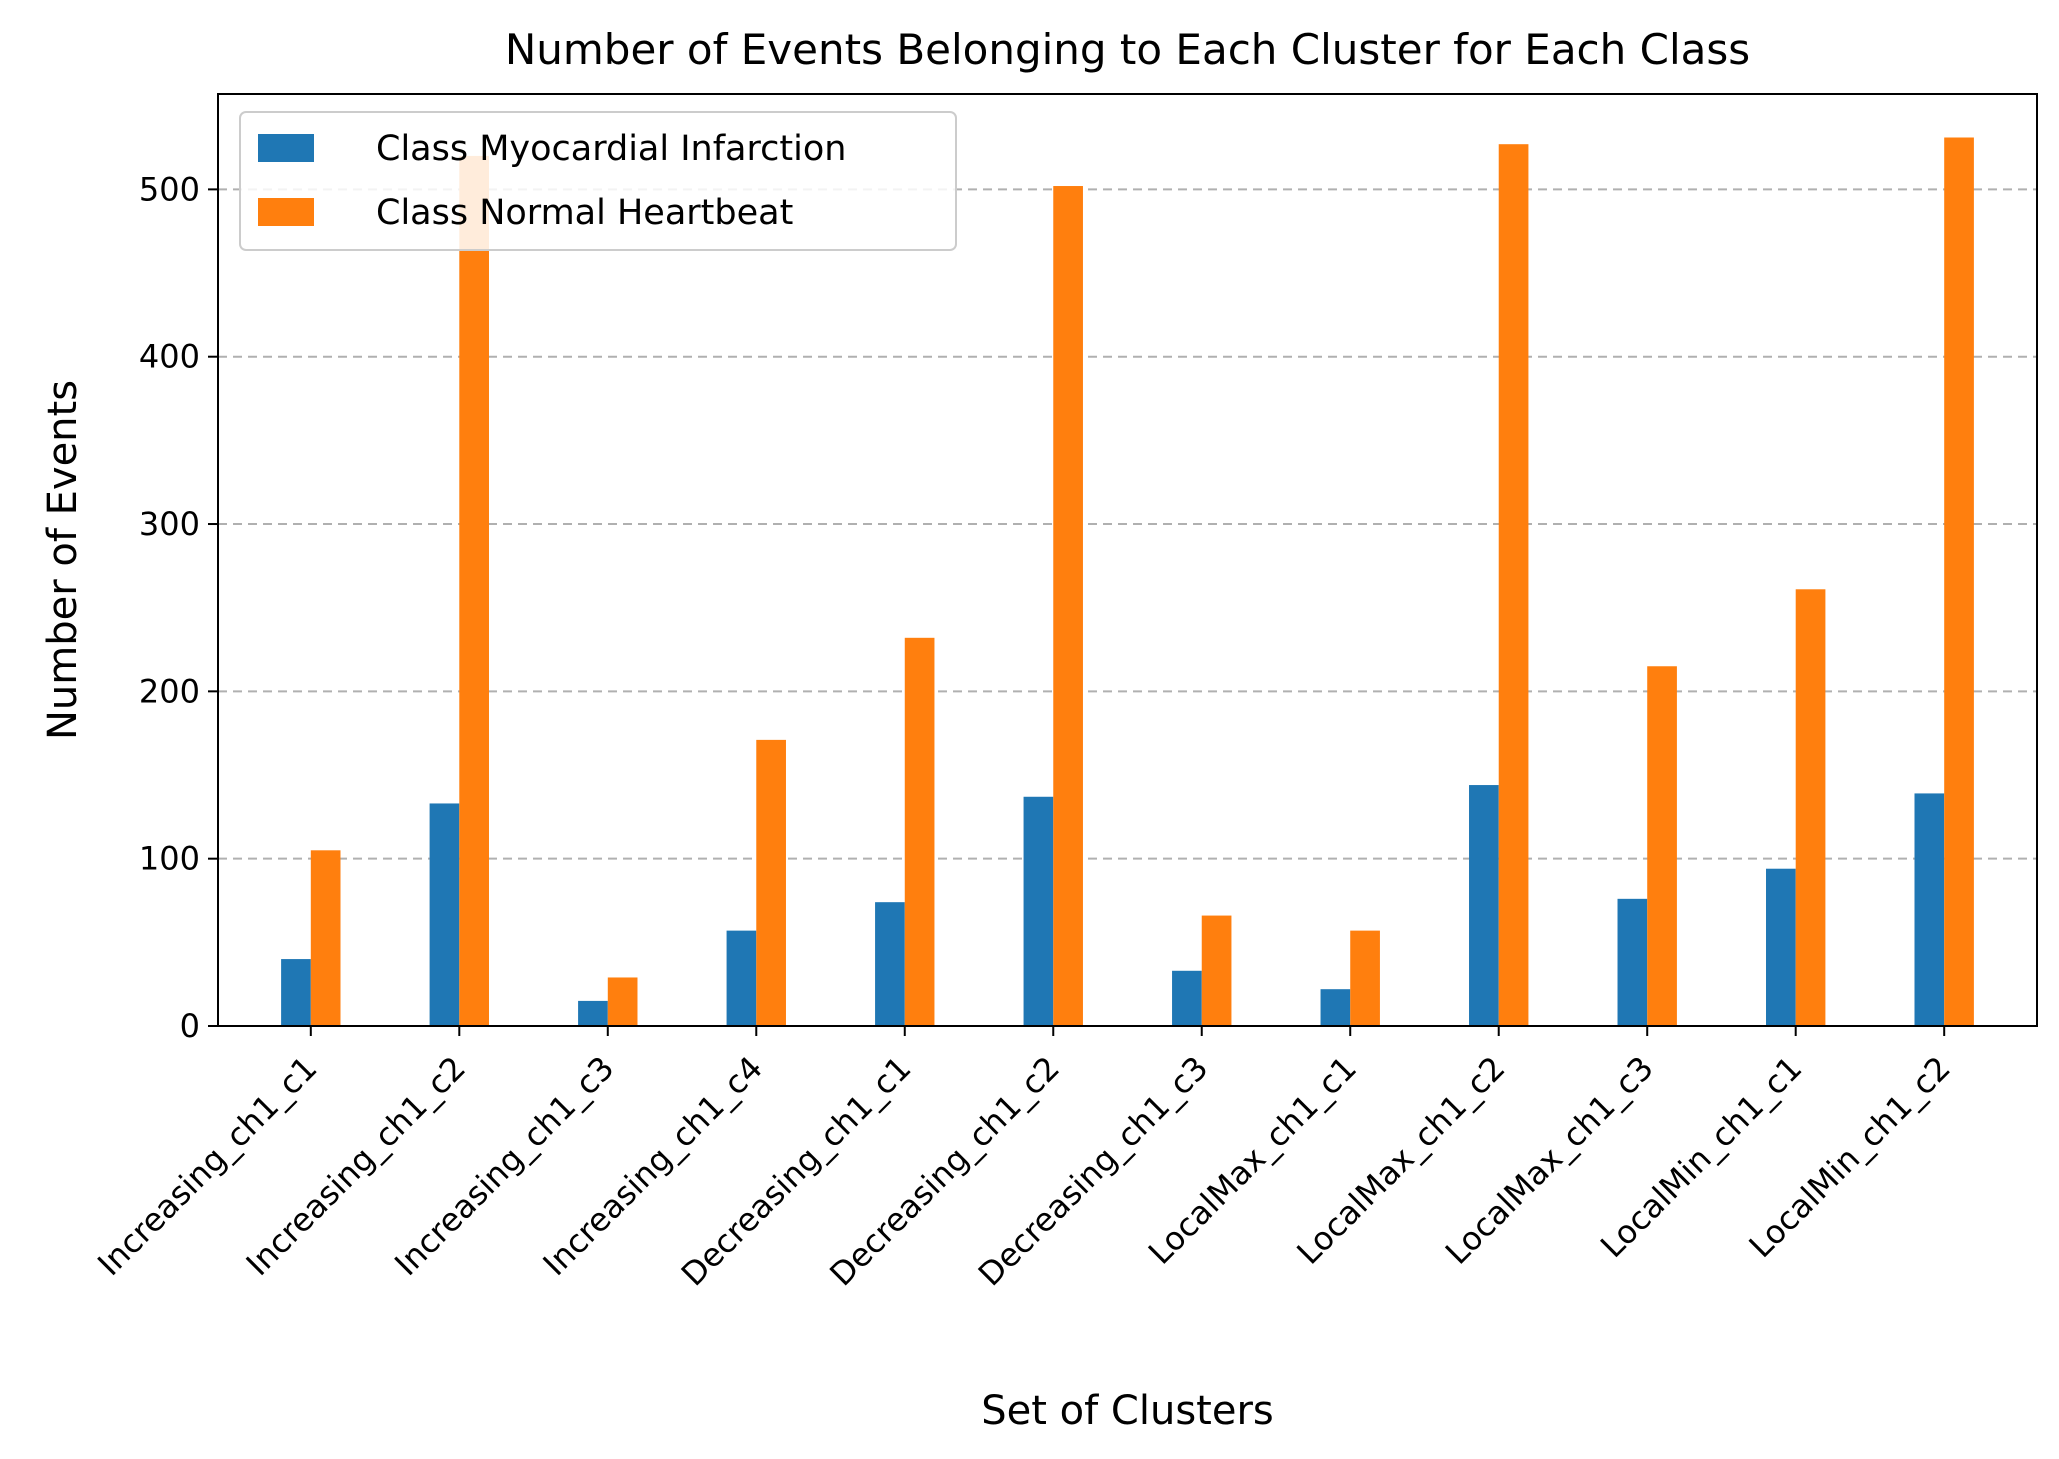  What do you see at coordinates (1513, 585) in the screenshot?
I see `bar-normal-heartbeat-LocalMax_ch1_c2` at bounding box center [1513, 585].